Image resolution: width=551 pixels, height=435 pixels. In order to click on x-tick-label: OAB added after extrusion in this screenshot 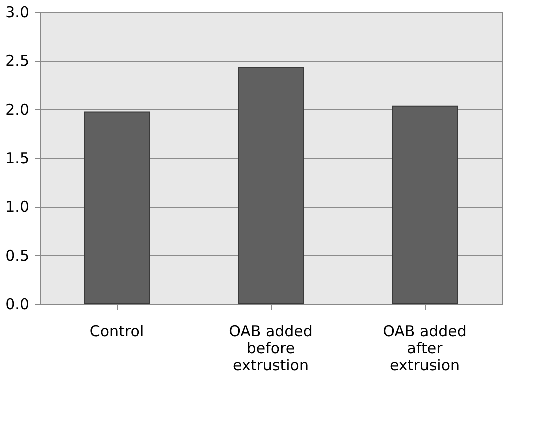, I will do `click(425, 348)`.